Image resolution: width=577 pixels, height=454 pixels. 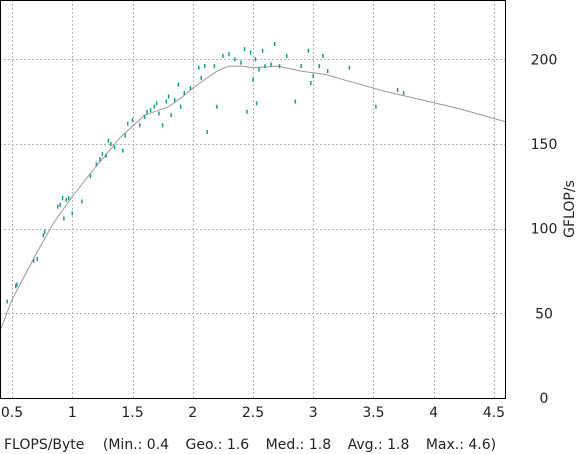 I want to click on x-tick-label: 3.5, so click(x=373, y=413).